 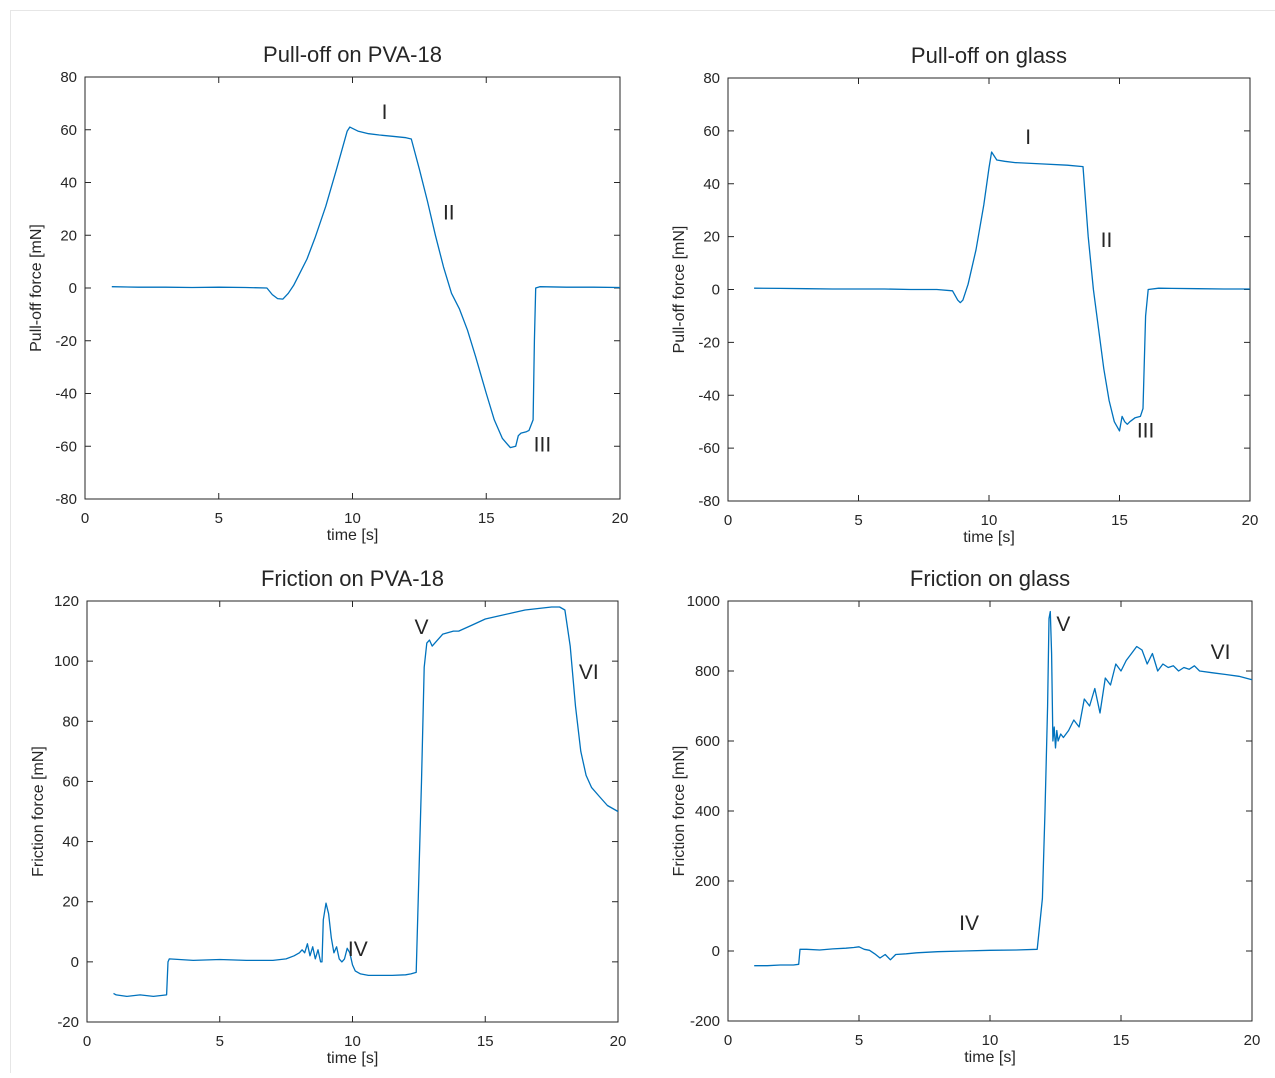 I want to click on chart-friction-on-pva-18-annotation-iv: IV, so click(x=358, y=949).